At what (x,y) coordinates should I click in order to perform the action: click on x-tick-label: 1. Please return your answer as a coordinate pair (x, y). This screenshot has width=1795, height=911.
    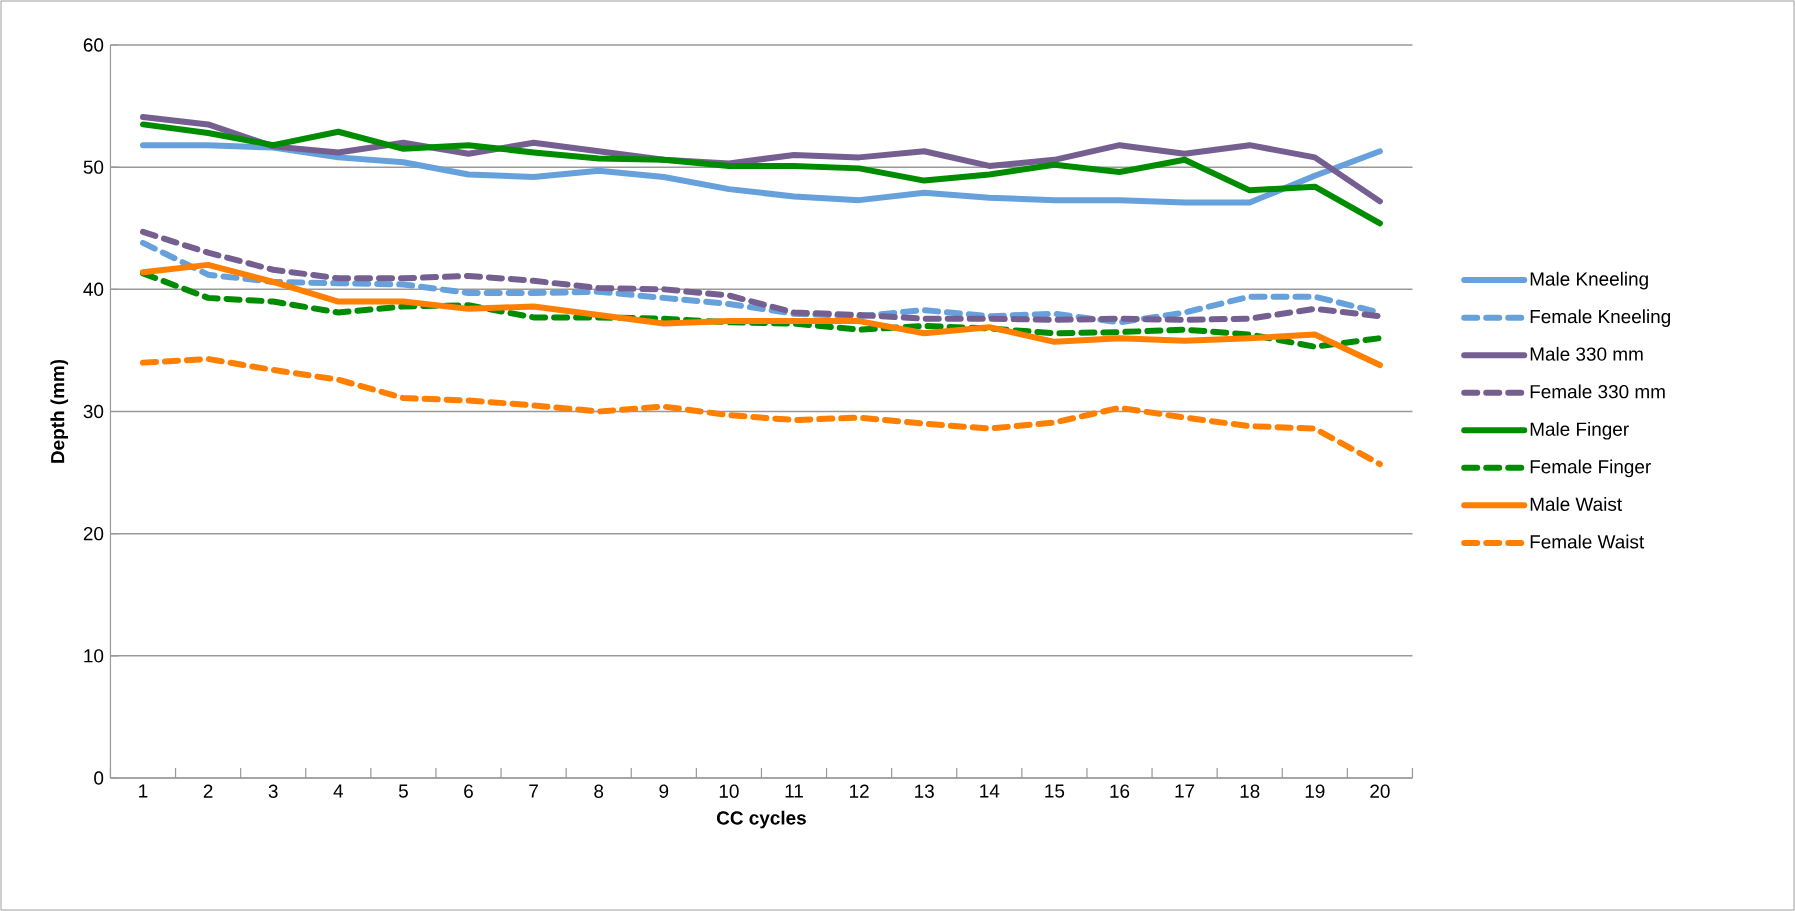
    Looking at the image, I should click on (143, 791).